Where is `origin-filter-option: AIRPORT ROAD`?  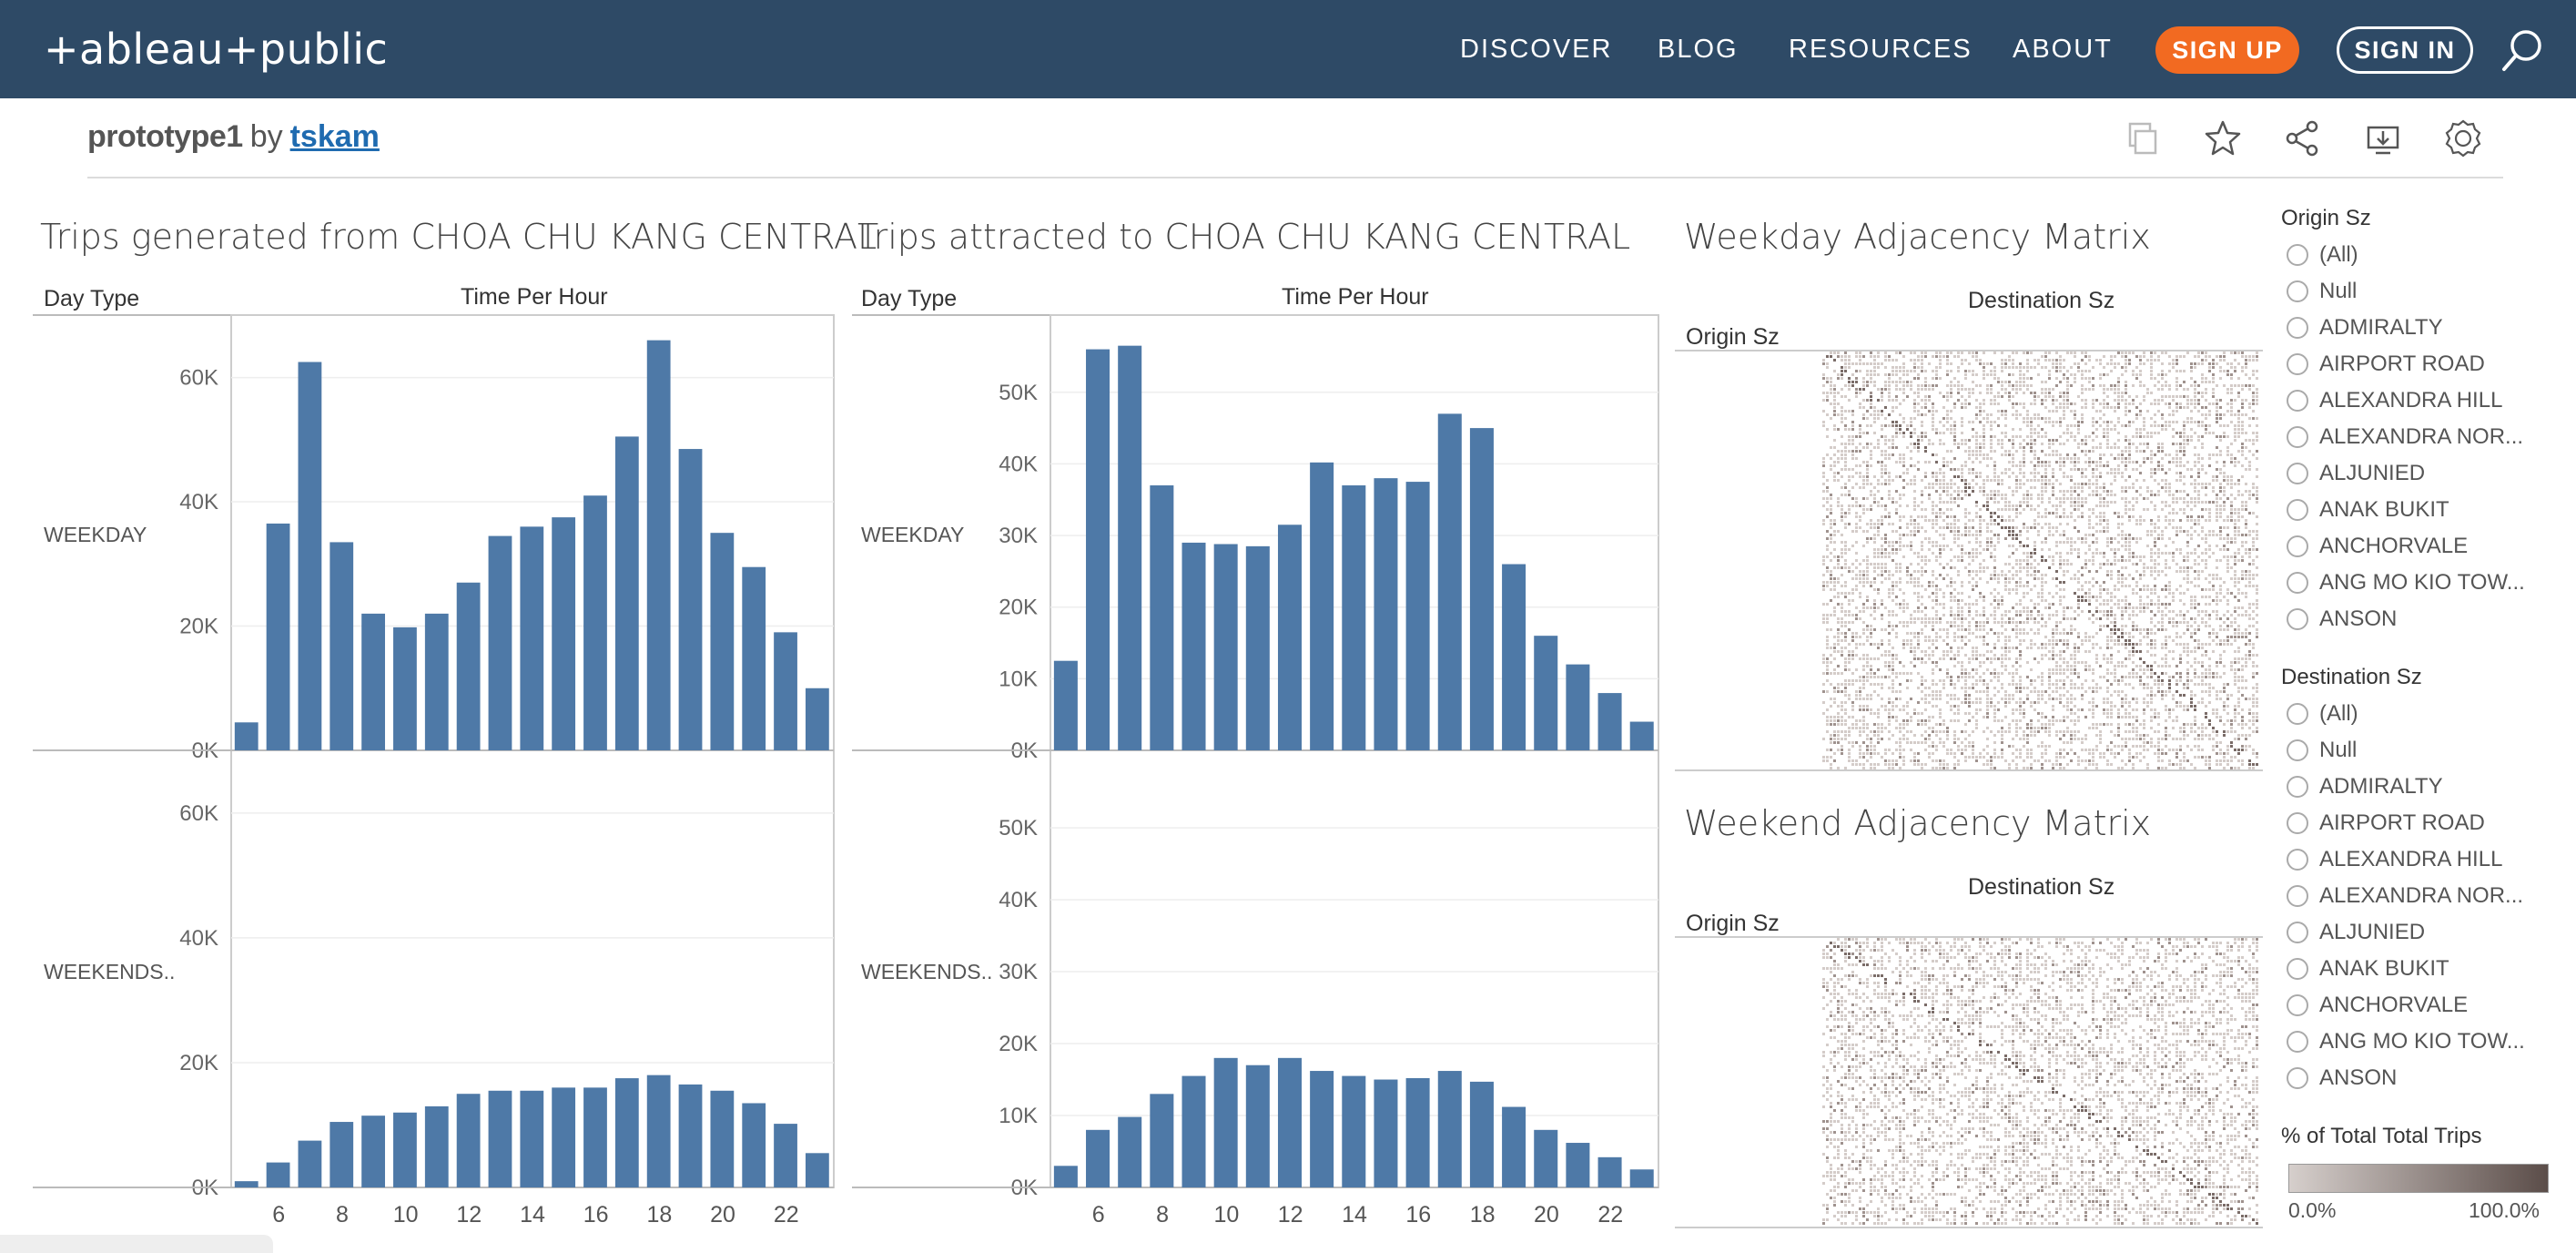
origin-filter-option: AIRPORT ROAD is located at coordinates (2409, 364).